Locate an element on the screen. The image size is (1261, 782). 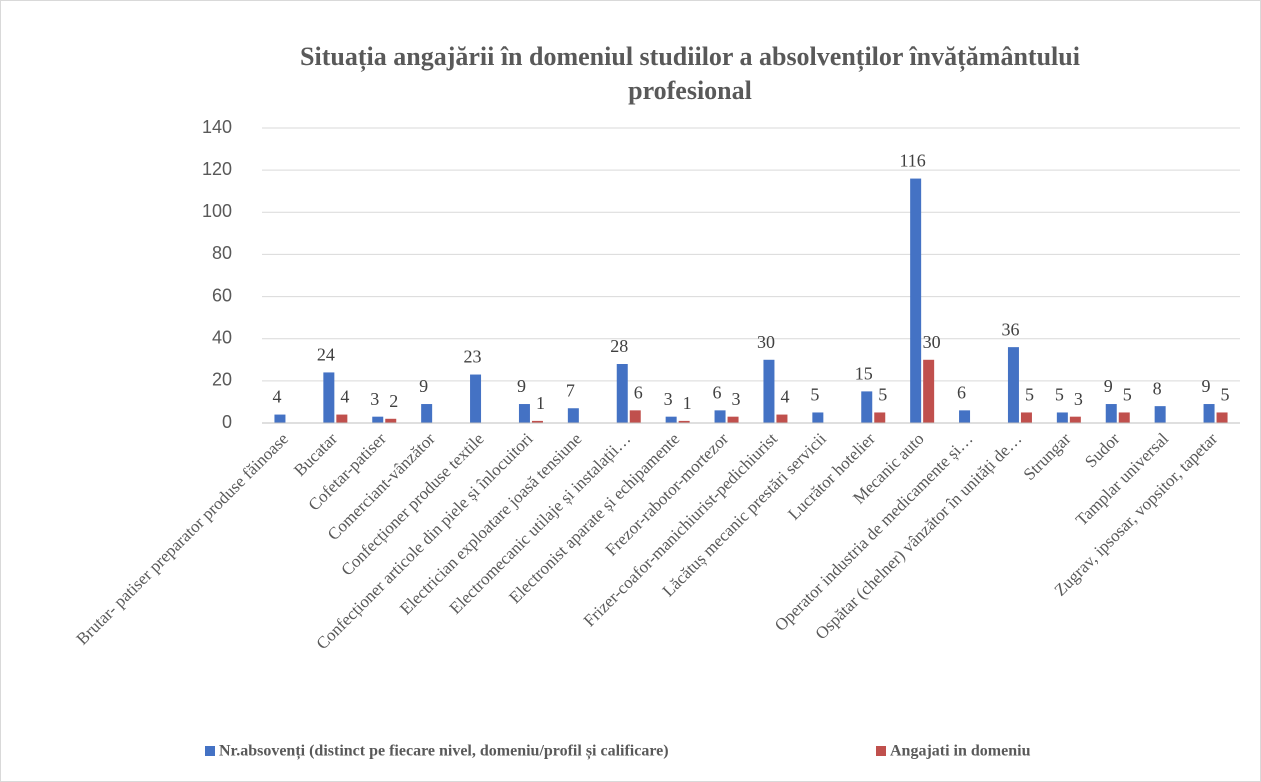
y-tick-label: 100 is located at coordinates (217, 211).